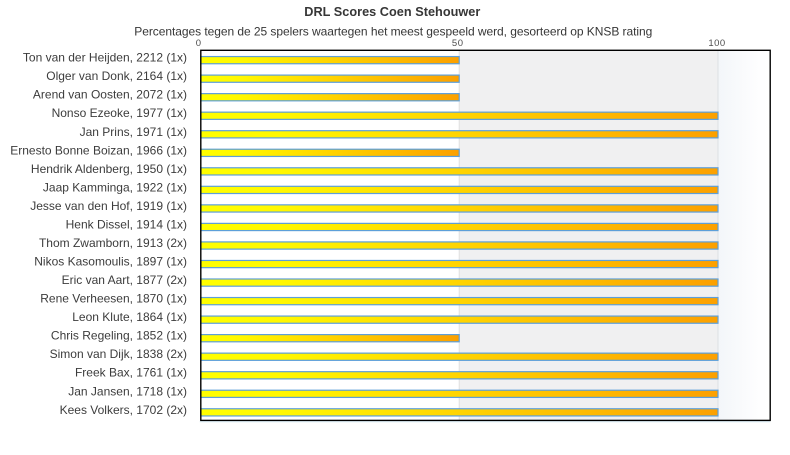 This screenshot has height=455, width=790. I want to click on svg-text: Ton van der Heijden, 2212 (1x), so click(105, 58).